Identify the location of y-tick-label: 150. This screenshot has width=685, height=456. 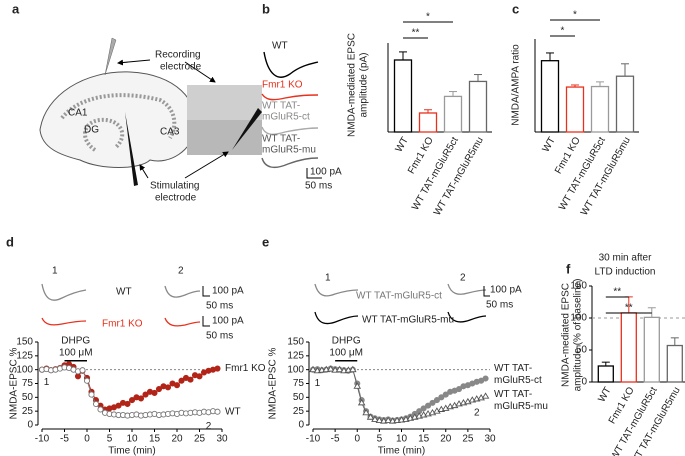
(24, 342).